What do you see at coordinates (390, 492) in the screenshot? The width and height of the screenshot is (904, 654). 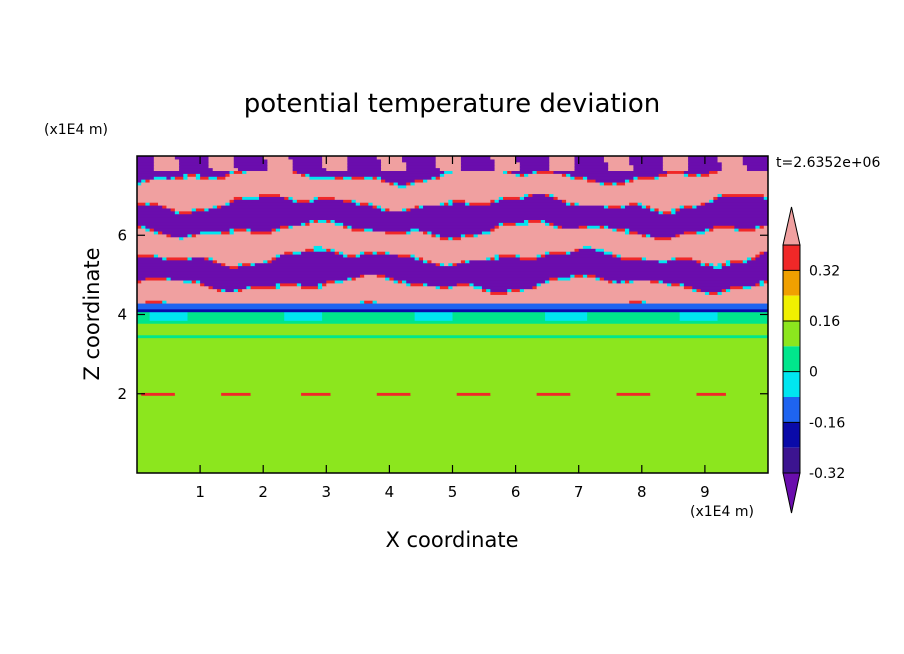 I see `x-tick-label: 4` at bounding box center [390, 492].